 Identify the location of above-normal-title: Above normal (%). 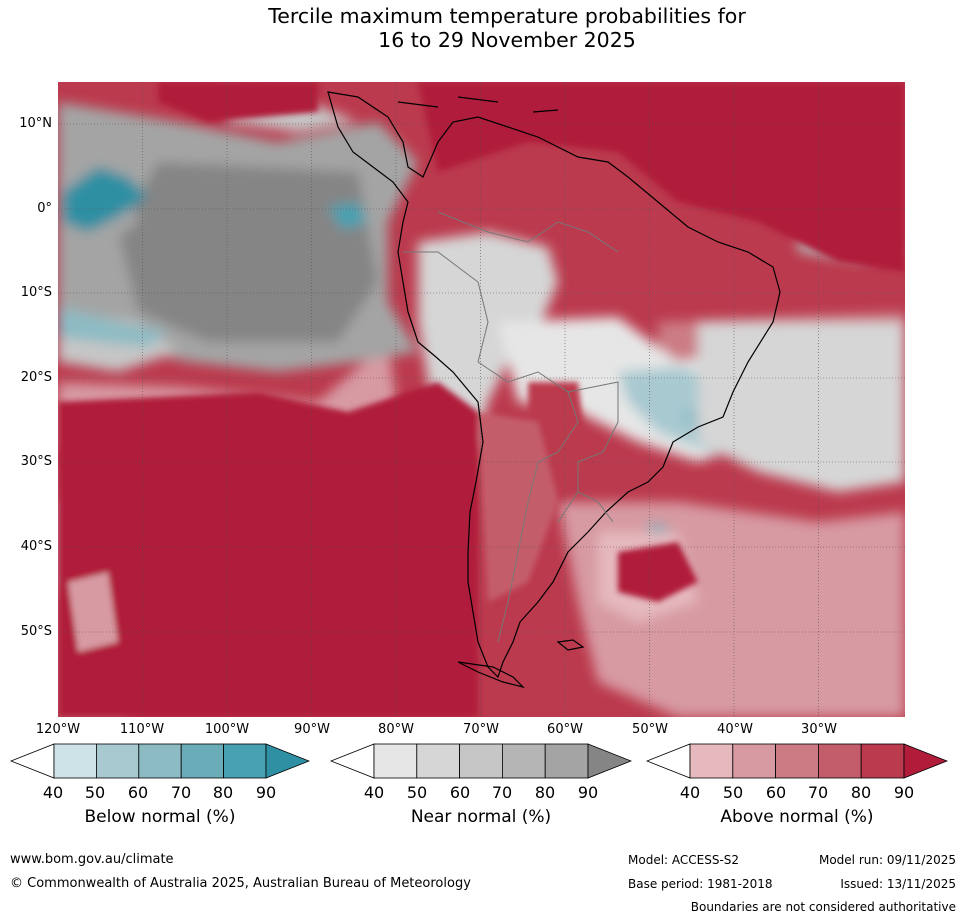
(797, 817).